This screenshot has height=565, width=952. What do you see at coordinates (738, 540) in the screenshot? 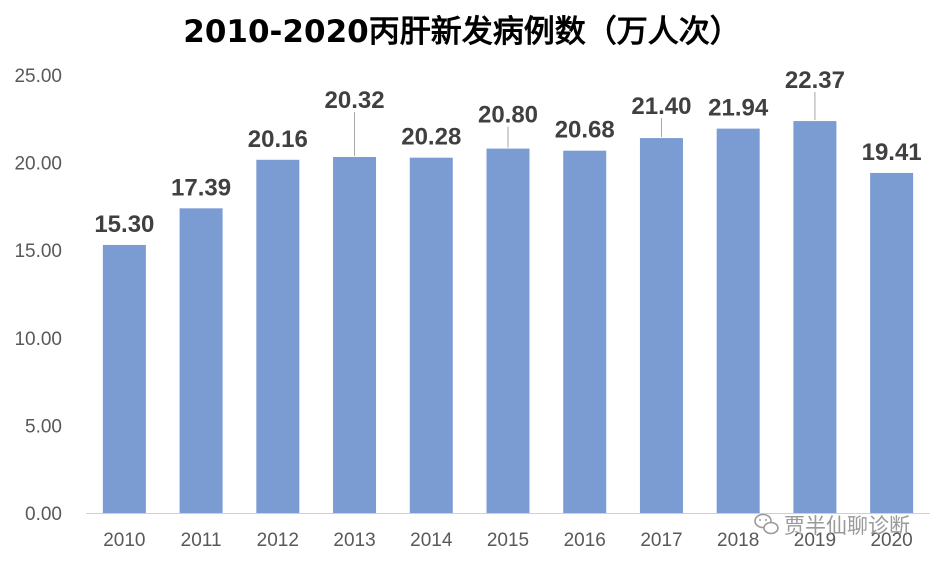
I see `x-tick-label: 2018` at bounding box center [738, 540].